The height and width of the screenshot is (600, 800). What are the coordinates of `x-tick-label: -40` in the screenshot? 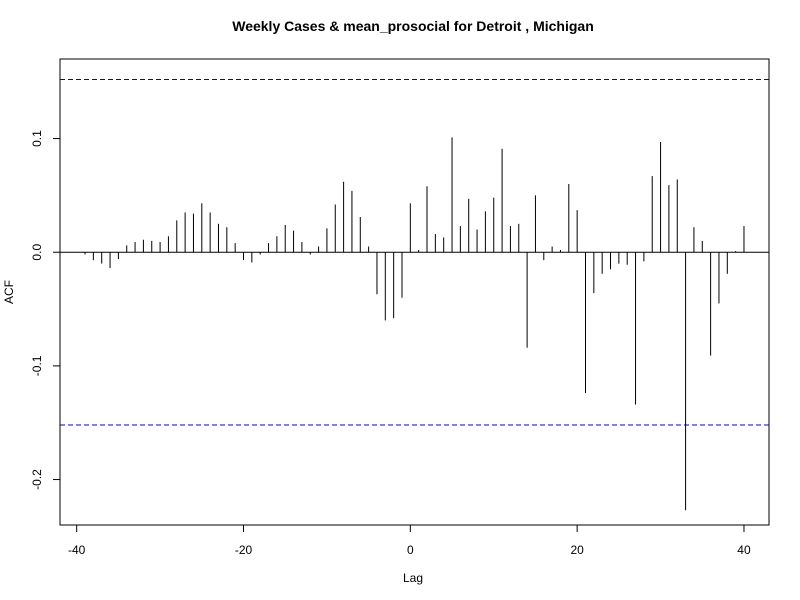 It's located at (77, 550).